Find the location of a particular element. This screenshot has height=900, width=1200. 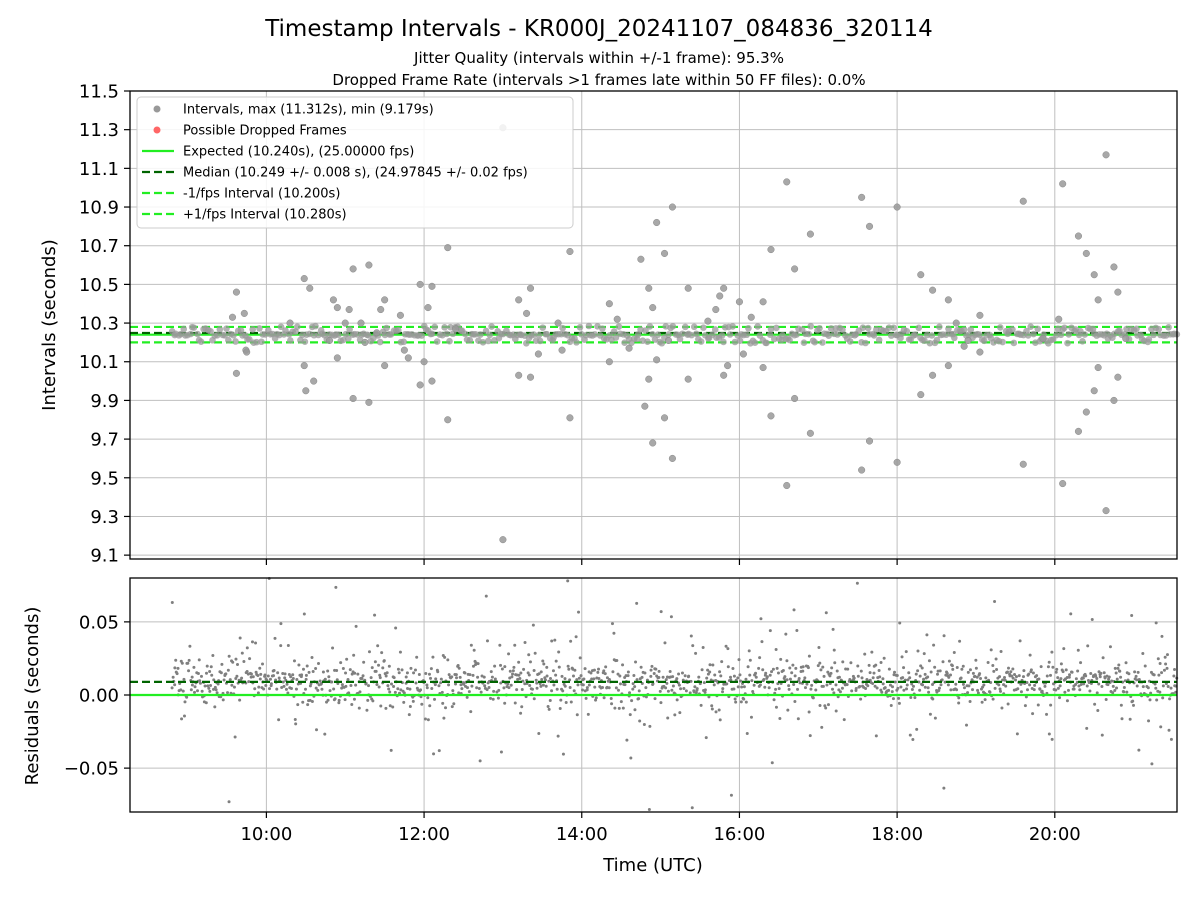

legend-intervals-label: Intervals, max (11.312s), min (9.179s) is located at coordinates (308, 110).